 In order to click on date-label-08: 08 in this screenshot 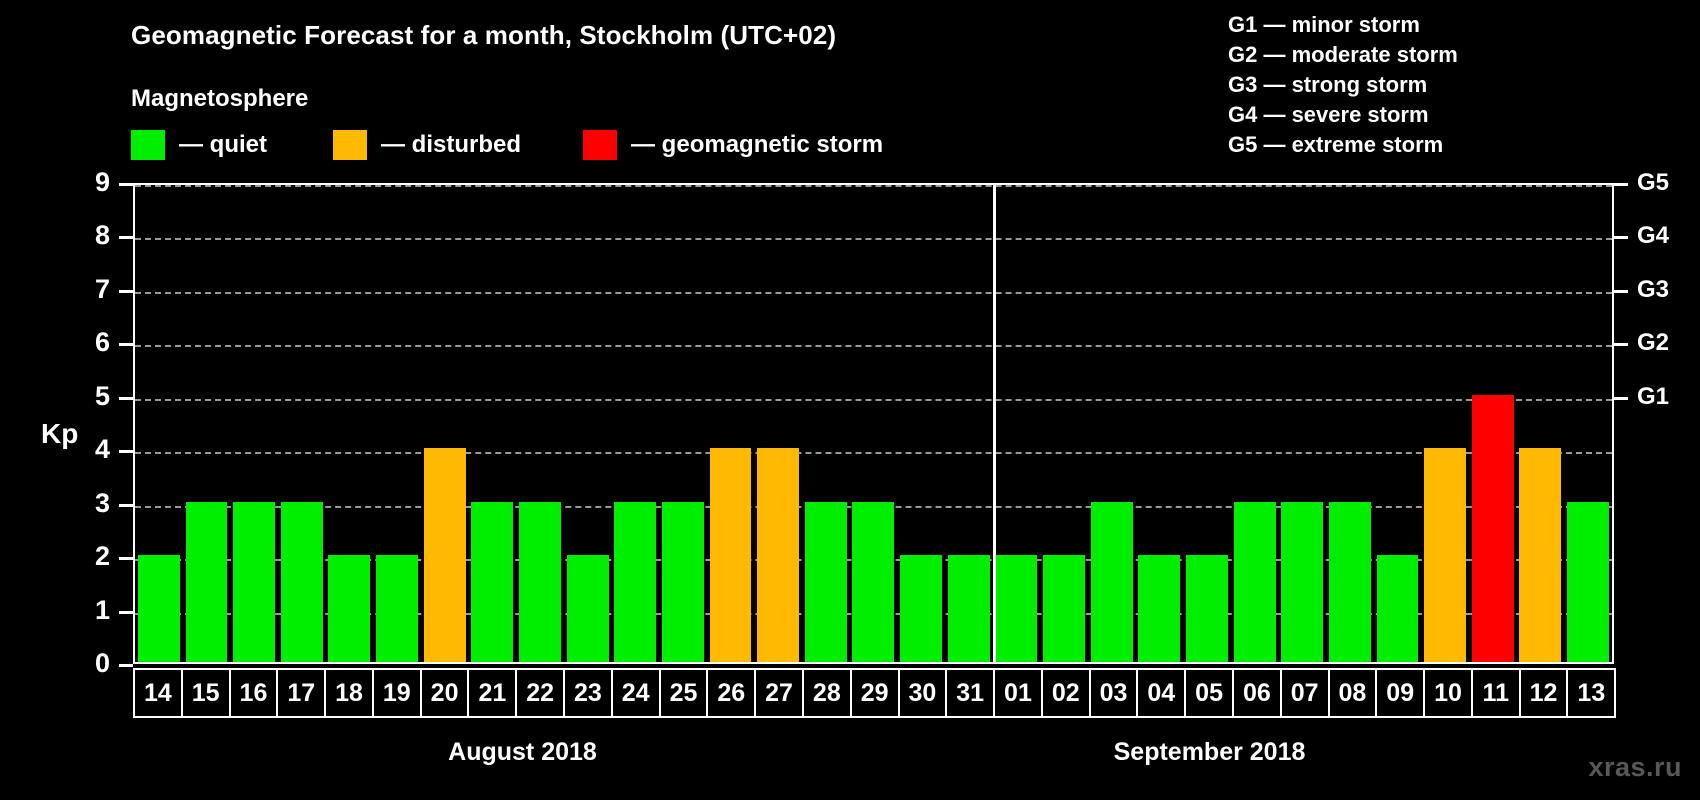, I will do `click(1352, 693)`.